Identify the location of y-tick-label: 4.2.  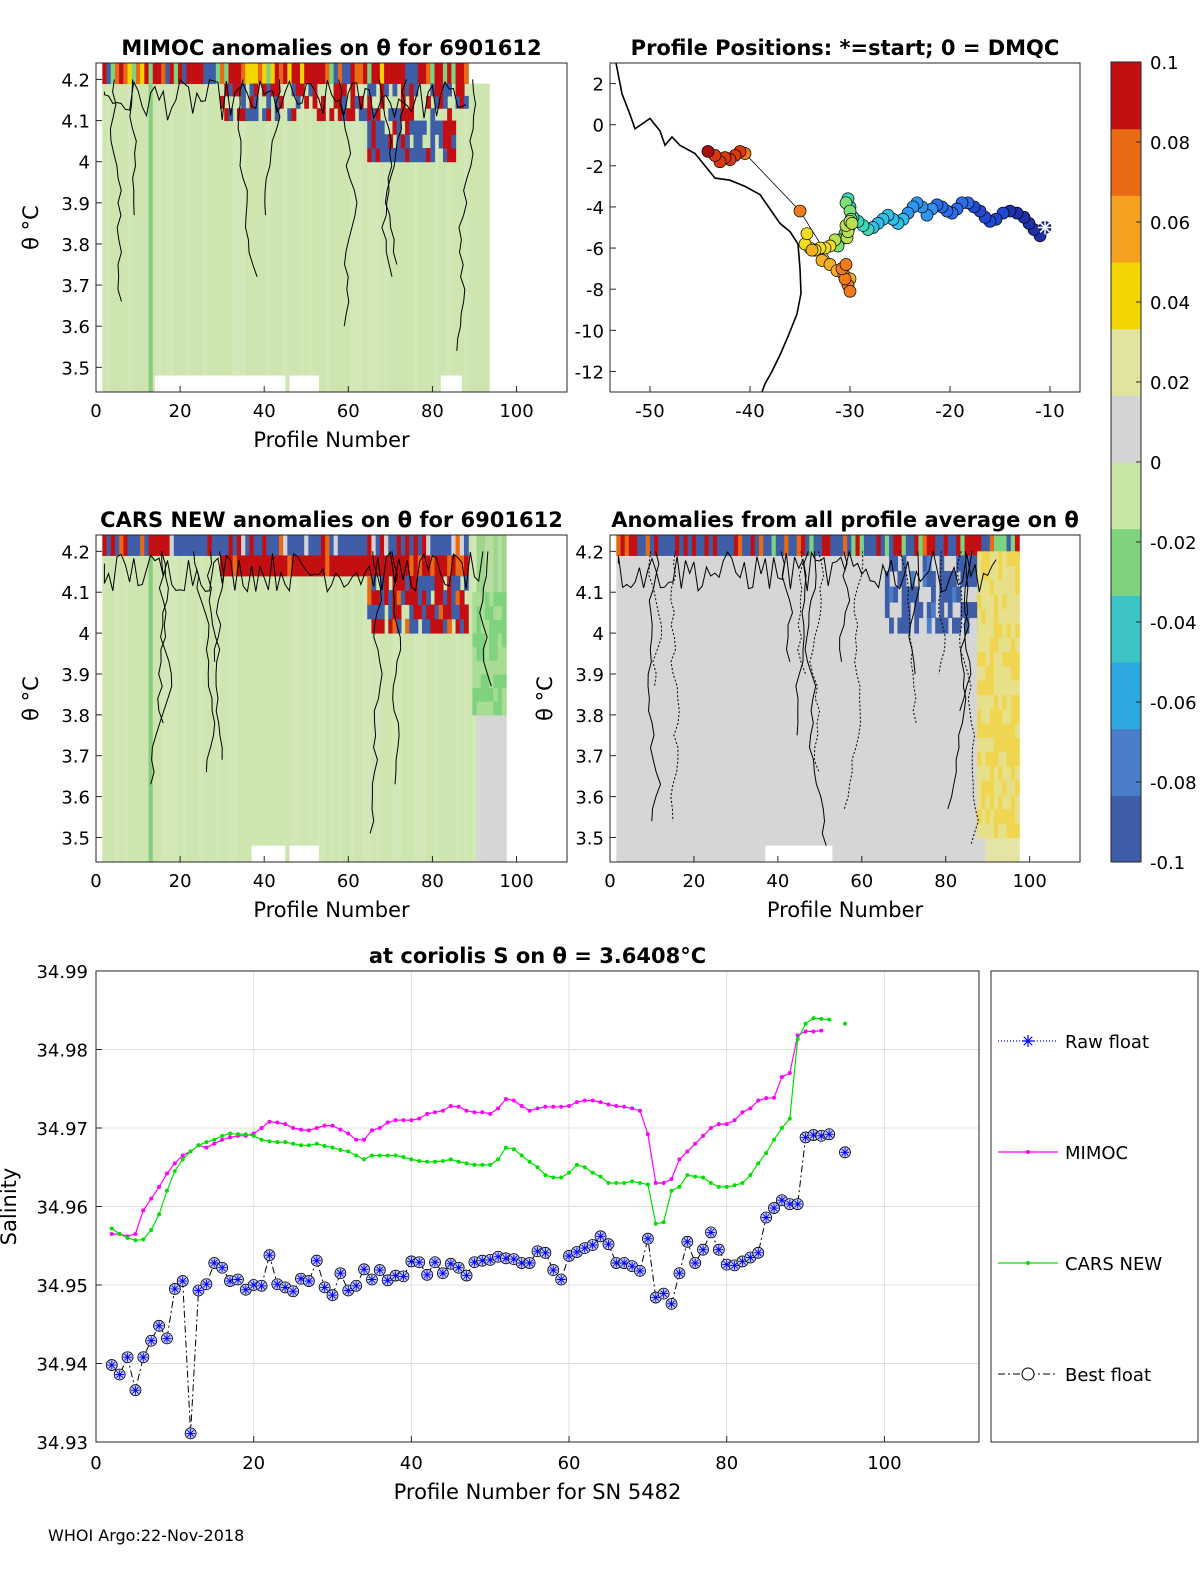
(589, 552).